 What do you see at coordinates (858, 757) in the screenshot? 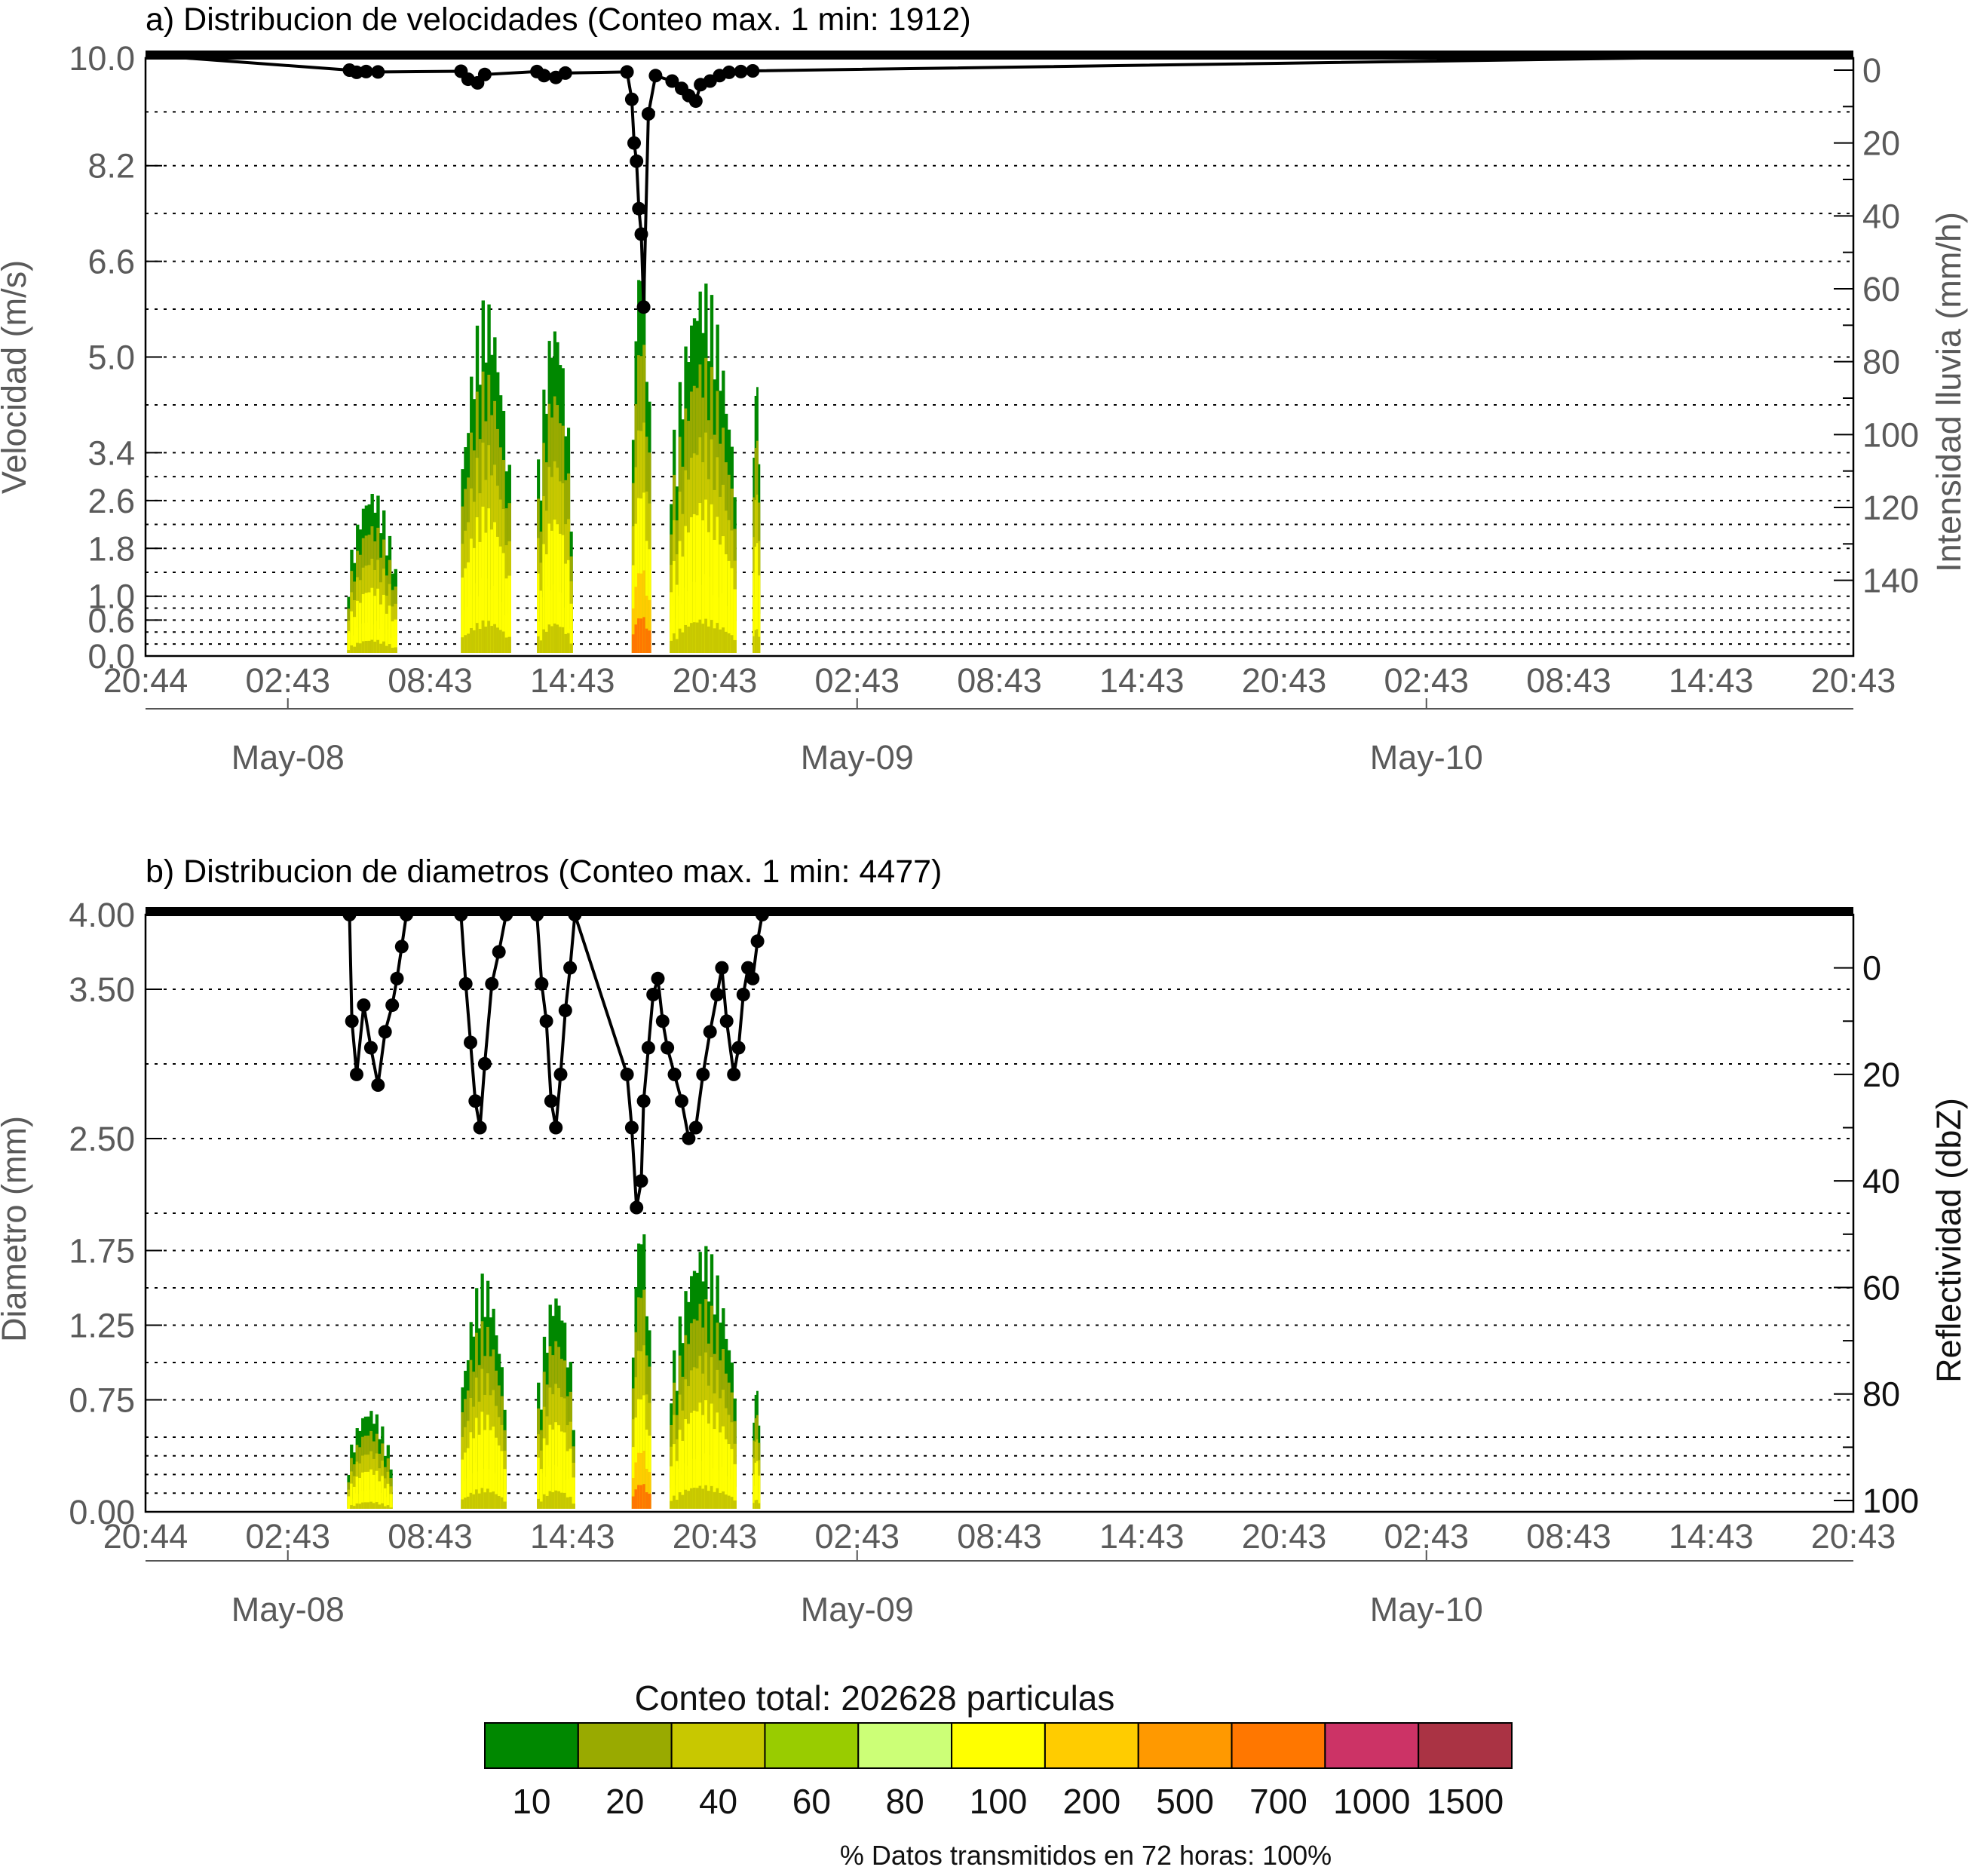
I see `date-label: May-09` at bounding box center [858, 757].